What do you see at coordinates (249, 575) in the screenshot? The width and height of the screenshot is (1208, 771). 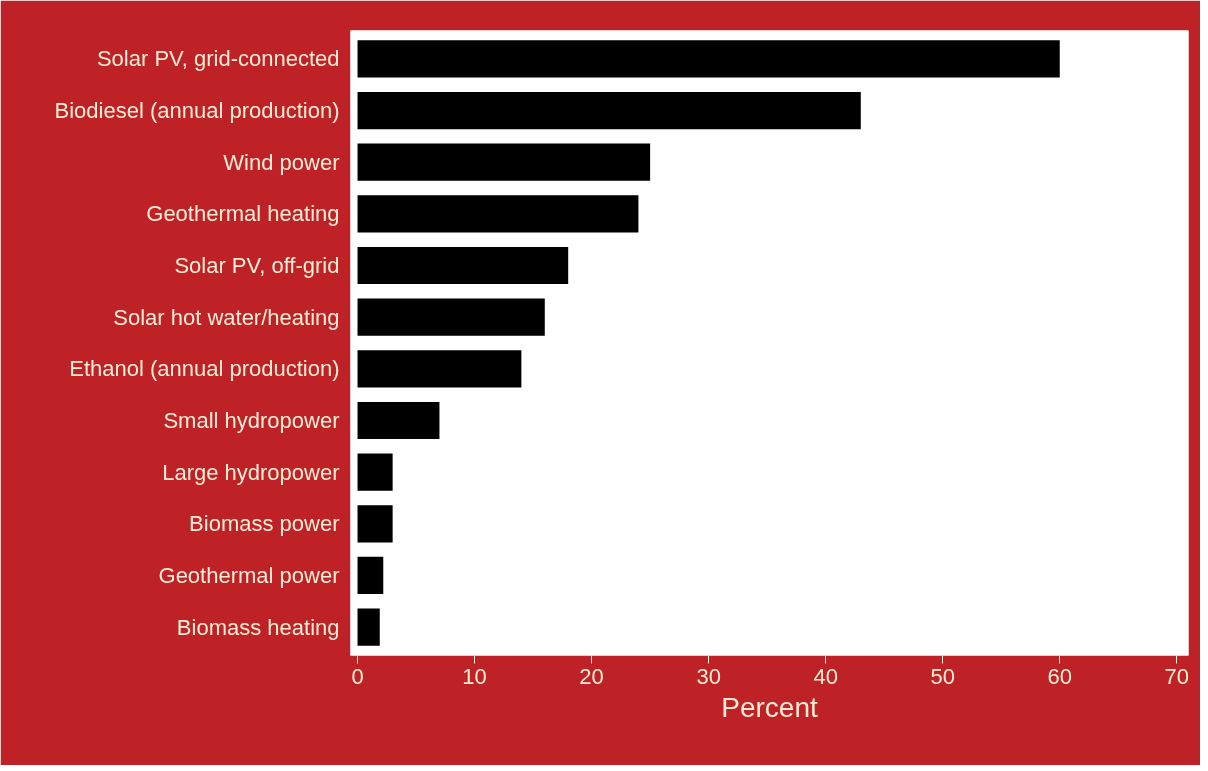 I see `y-tick-label: Geothermal power` at bounding box center [249, 575].